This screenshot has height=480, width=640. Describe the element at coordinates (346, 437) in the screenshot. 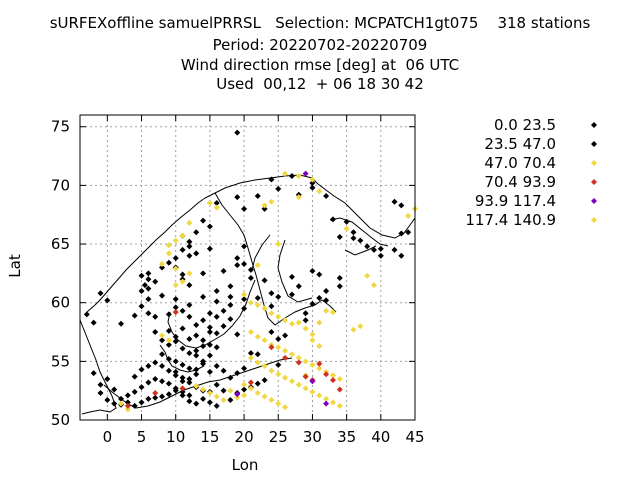

I see `x-tick-label: 35` at that location.